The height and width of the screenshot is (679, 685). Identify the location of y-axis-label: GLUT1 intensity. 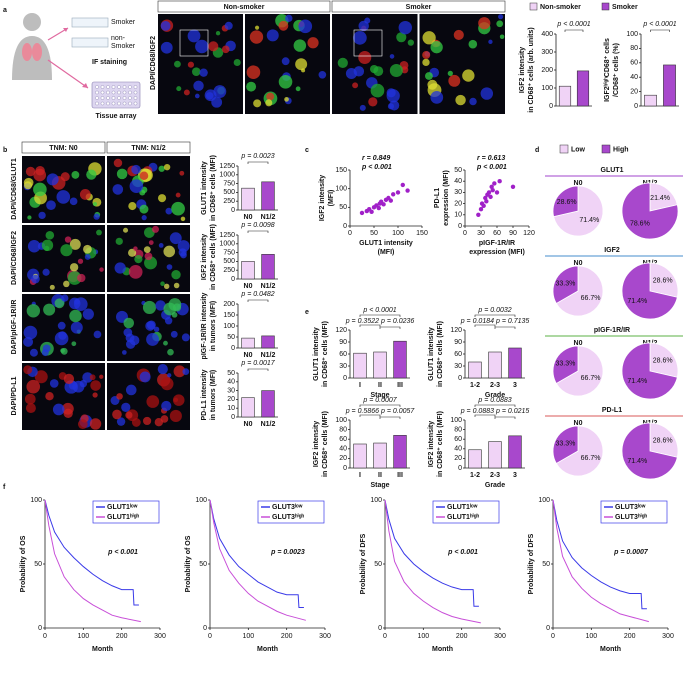
(431, 354).